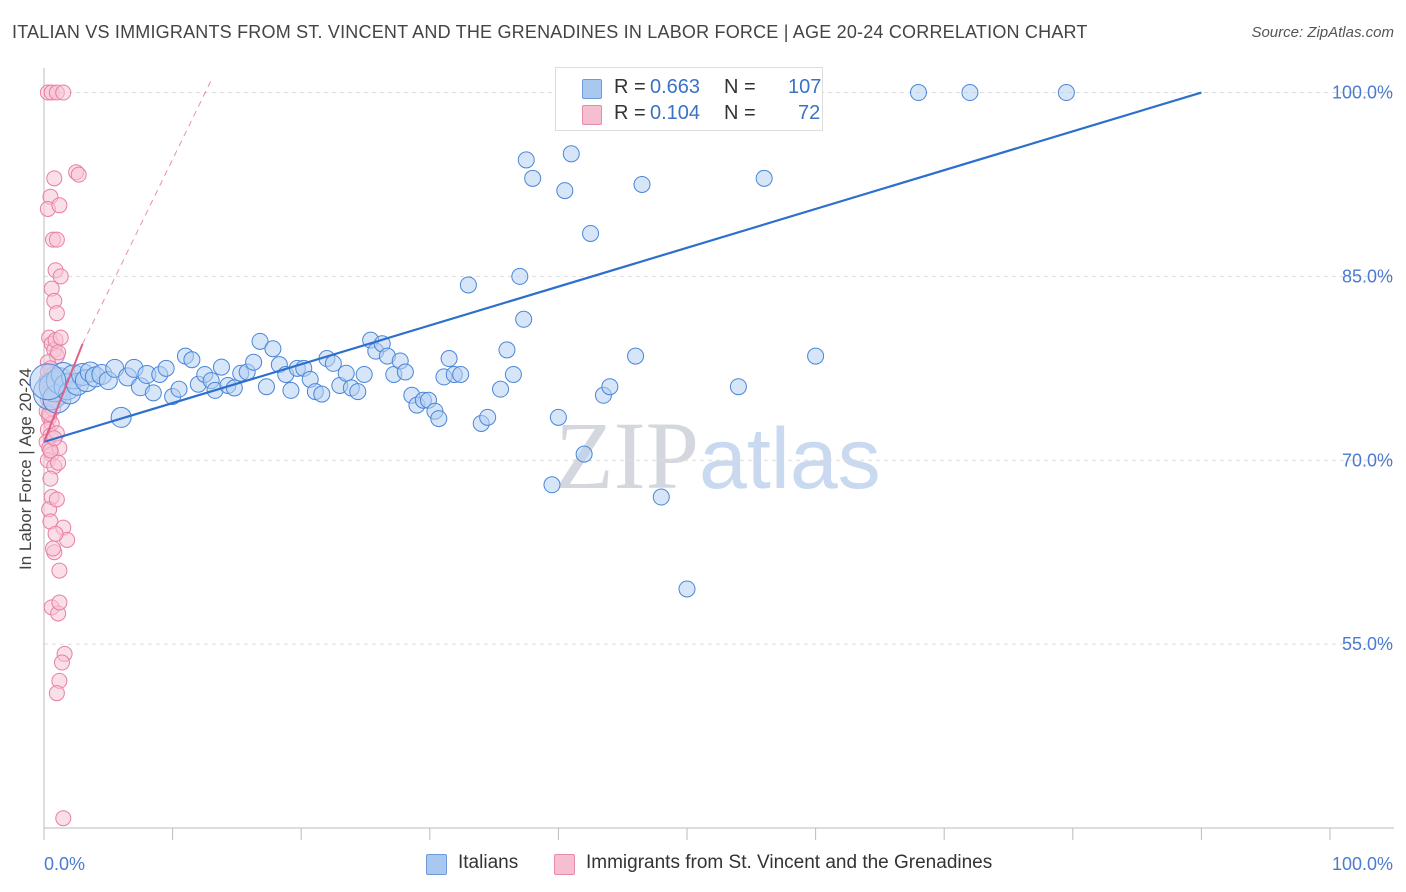 Image resolution: width=1406 pixels, height=892 pixels. I want to click on y-tick-label: 100.0%, so click(1362, 93).